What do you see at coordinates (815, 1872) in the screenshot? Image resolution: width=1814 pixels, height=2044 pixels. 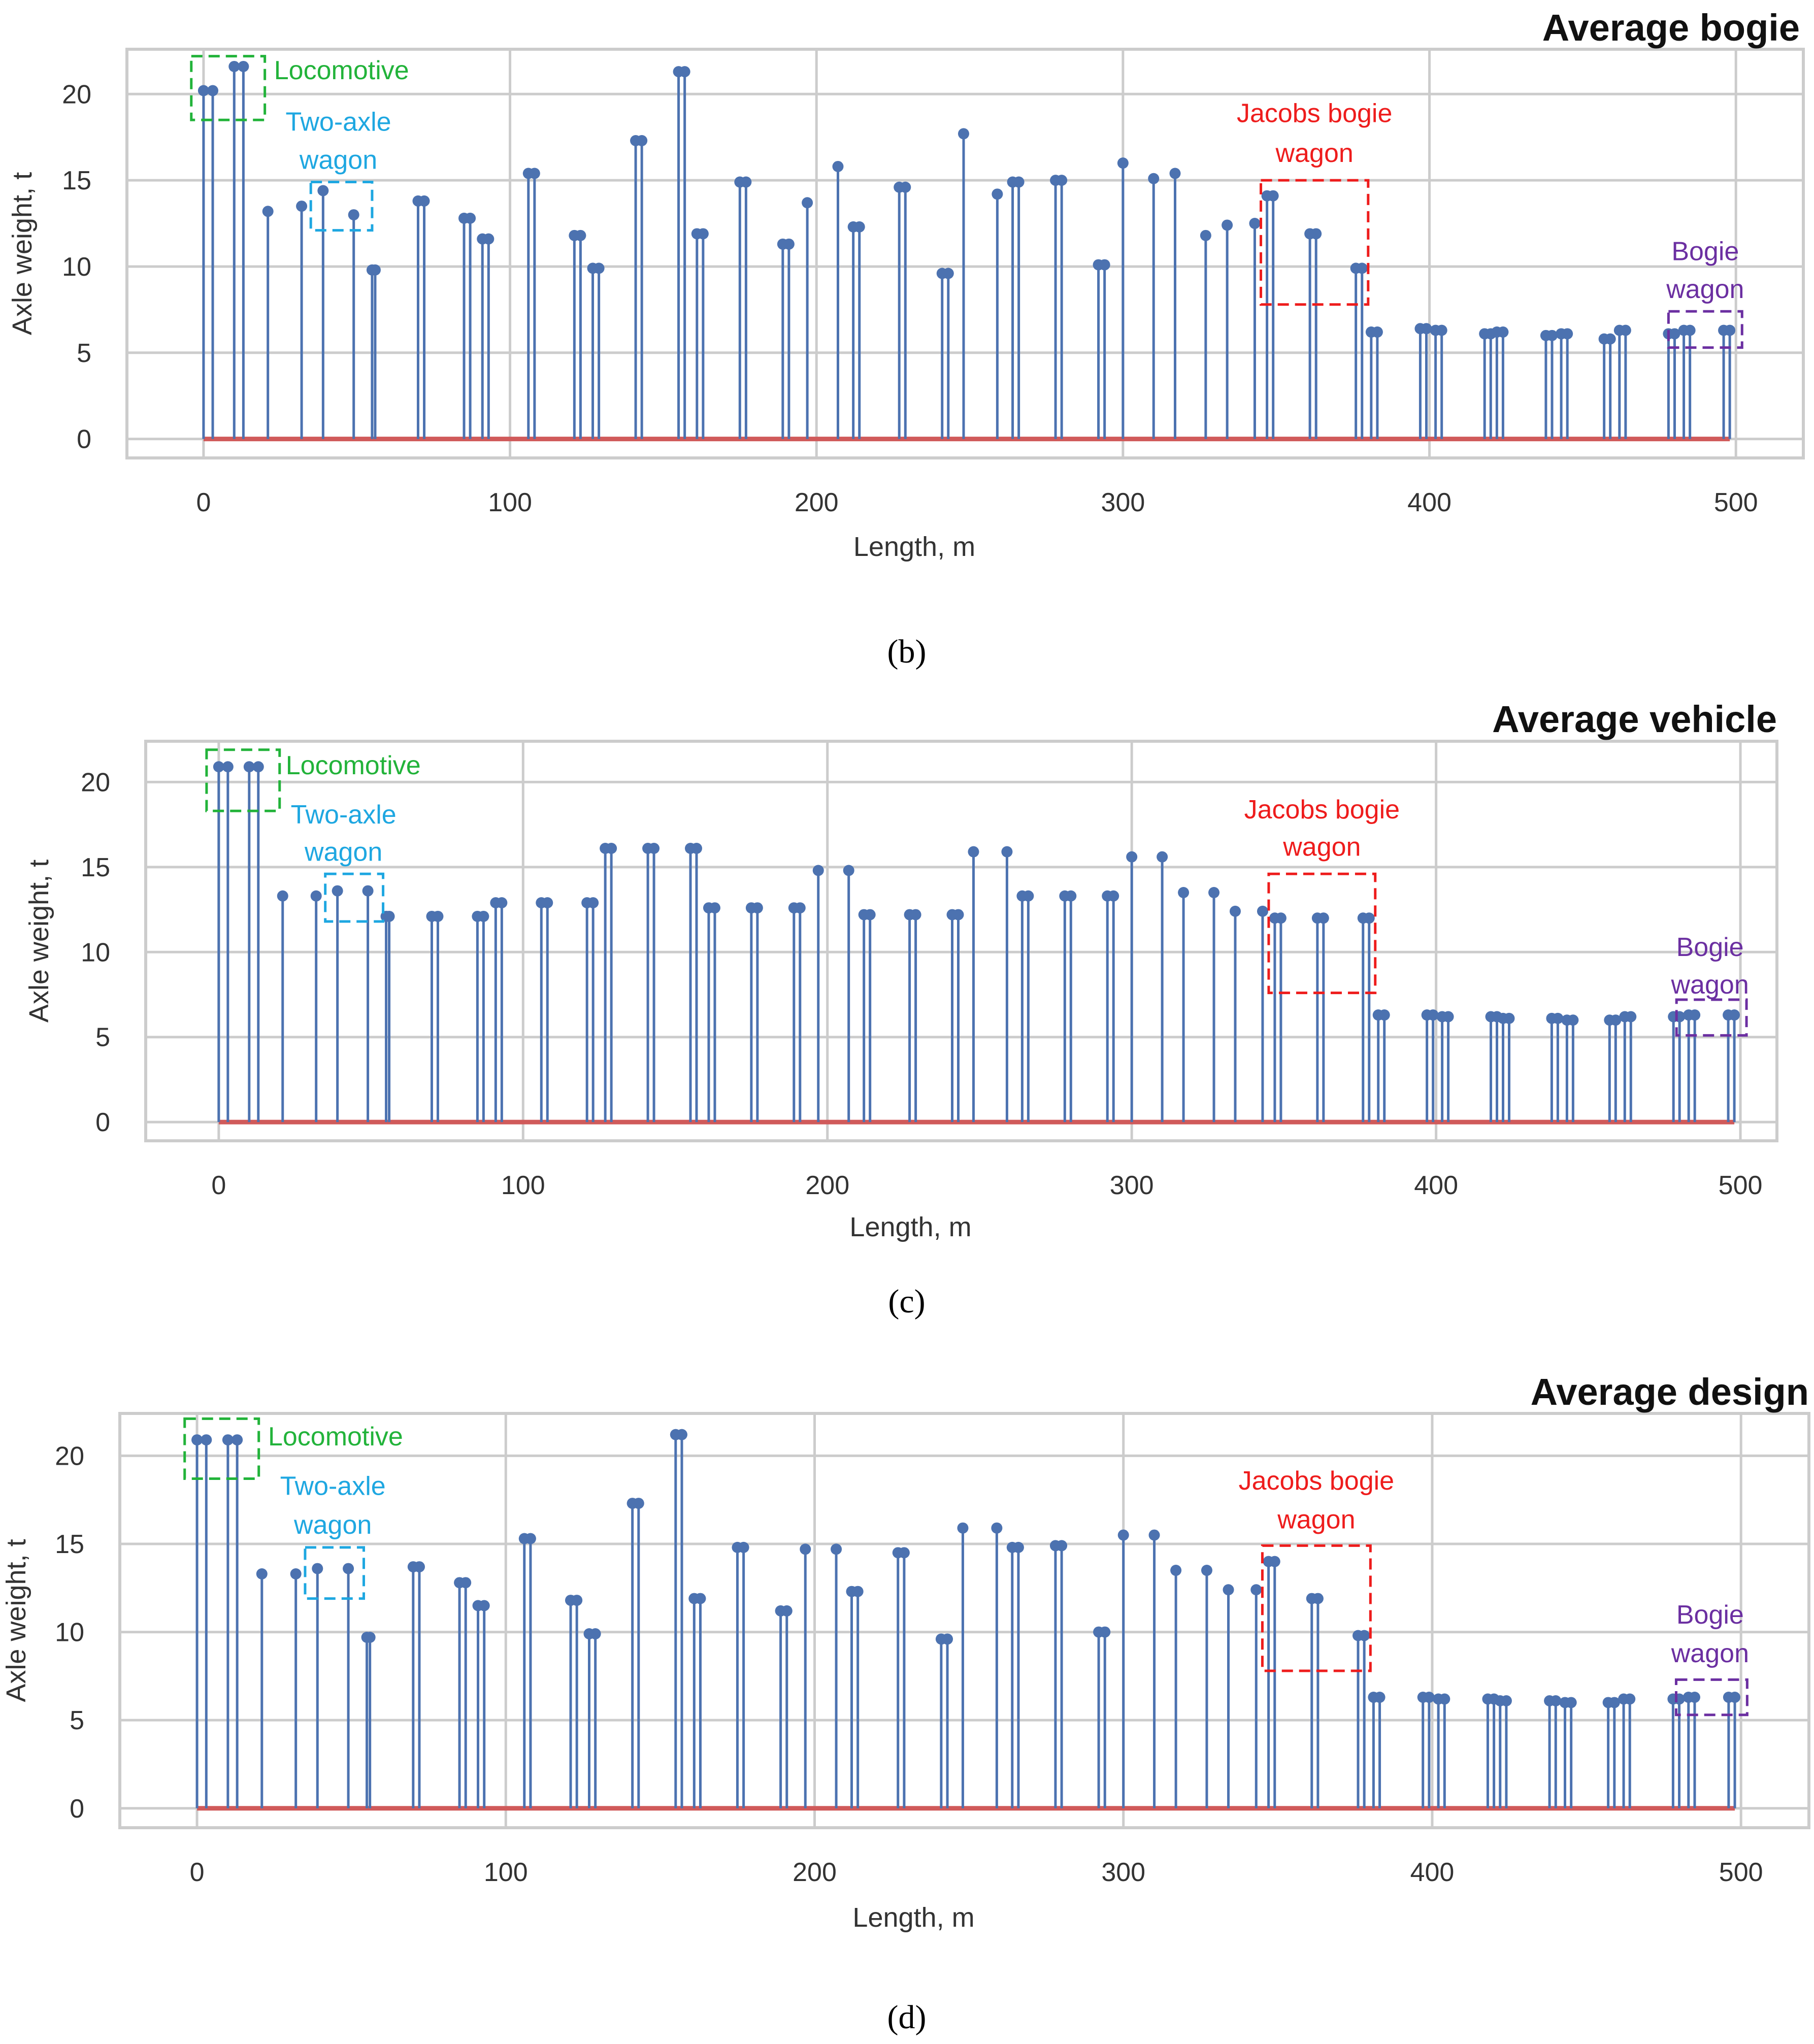 I see `x-tick-label: 200` at bounding box center [815, 1872].